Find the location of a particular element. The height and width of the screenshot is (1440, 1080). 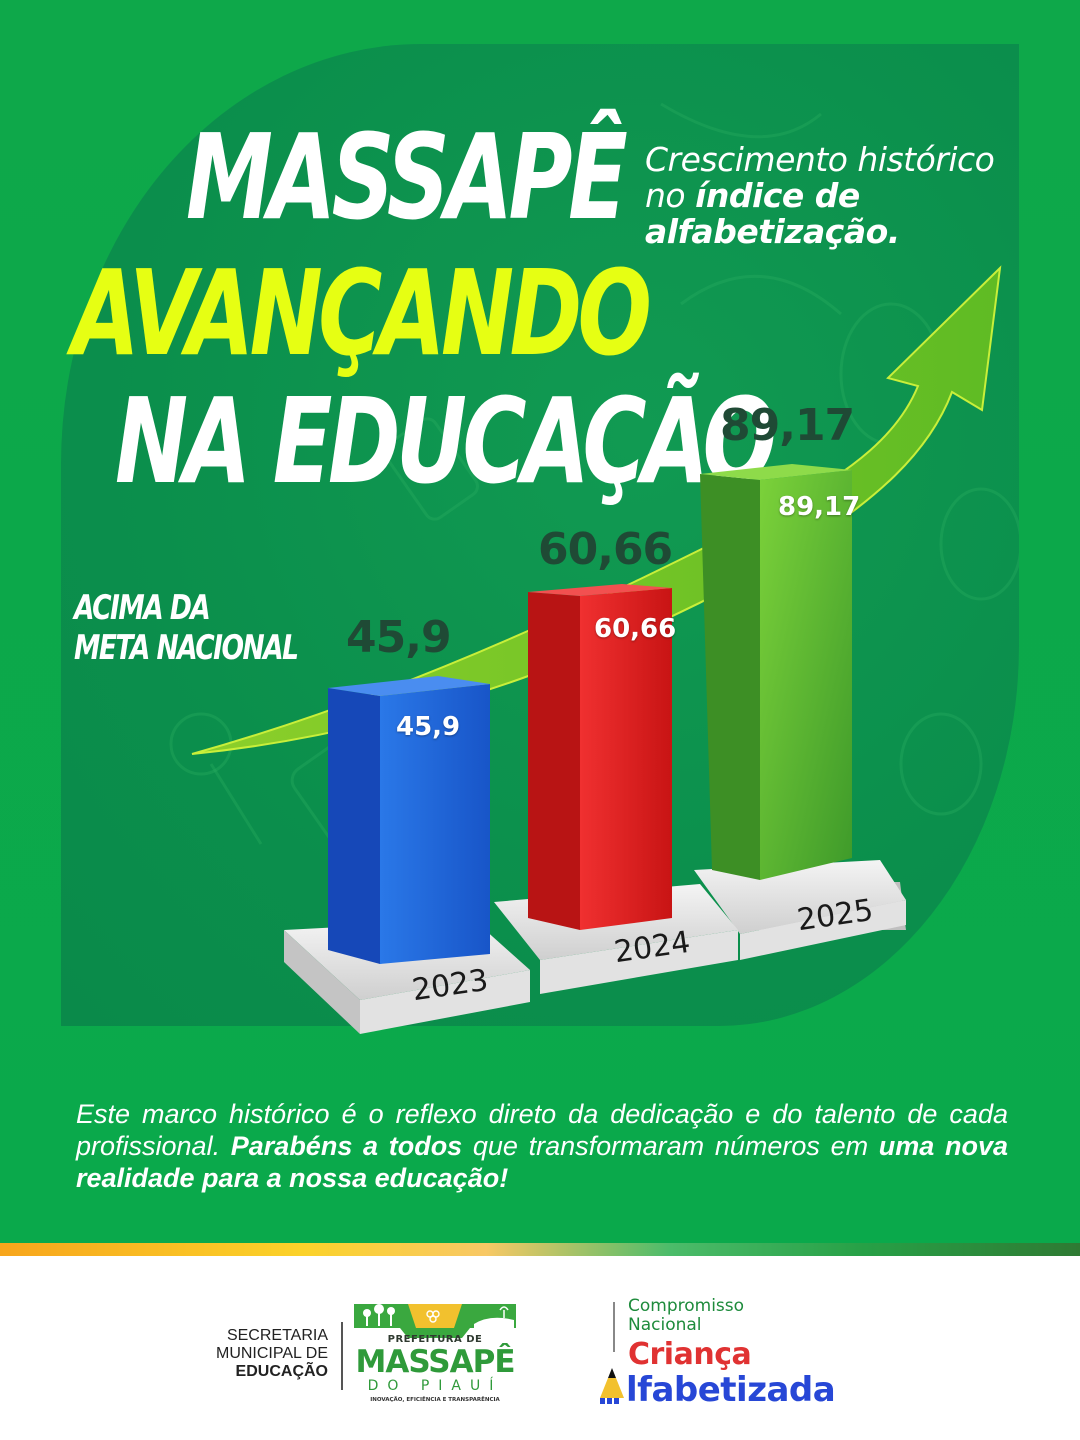

prefeitura-state: DO PIAUÍ is located at coordinates (435, 1386).